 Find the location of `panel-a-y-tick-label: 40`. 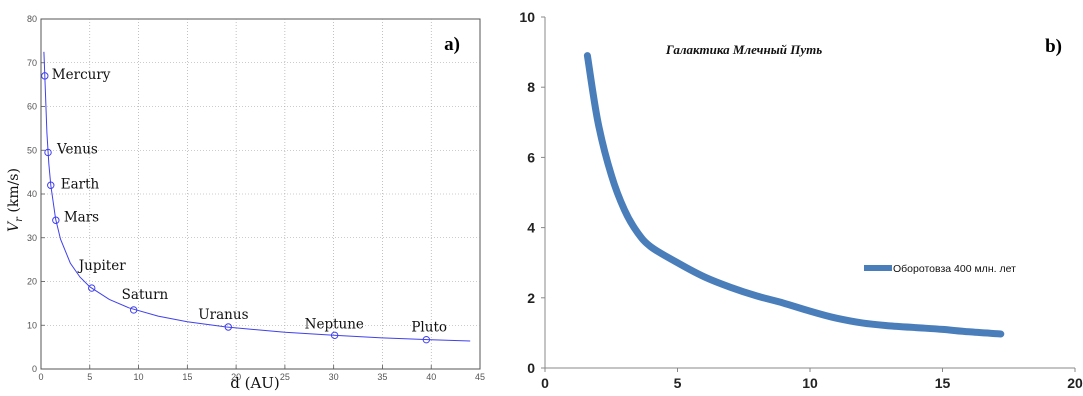

panel-a-y-tick-label: 40 is located at coordinates (32, 194).